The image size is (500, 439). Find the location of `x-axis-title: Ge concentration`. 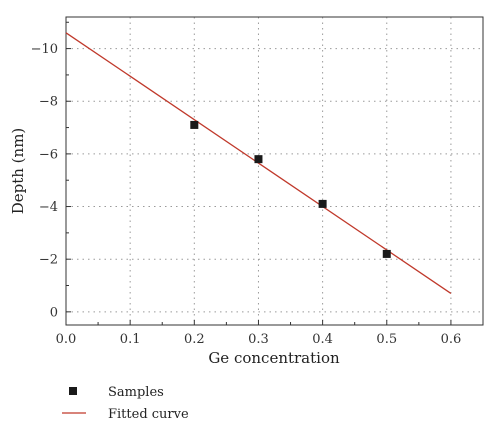

x-axis-title: Ge concentration is located at coordinates (274, 358).